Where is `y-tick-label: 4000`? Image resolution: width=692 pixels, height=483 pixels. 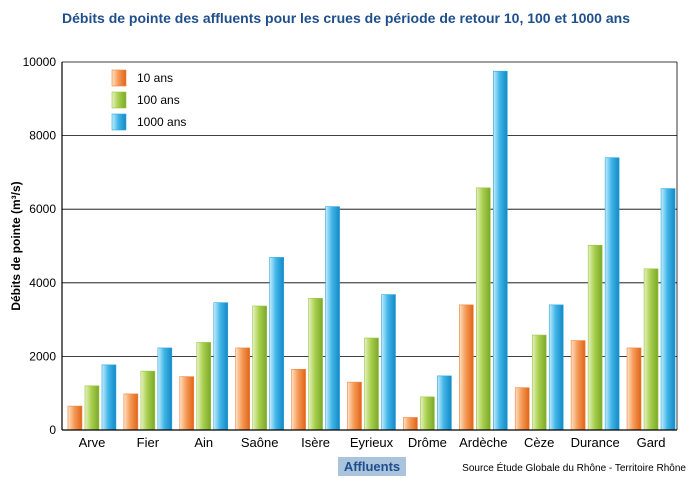 y-tick-label: 4000 is located at coordinates (42, 283).